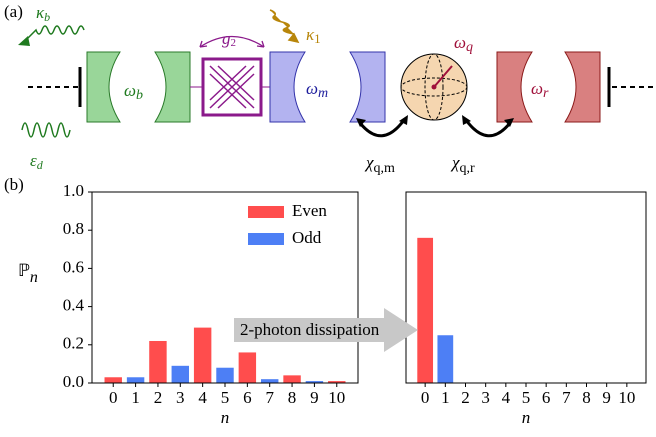  I want to click on omega-q-label: ωq, so click(463, 44).